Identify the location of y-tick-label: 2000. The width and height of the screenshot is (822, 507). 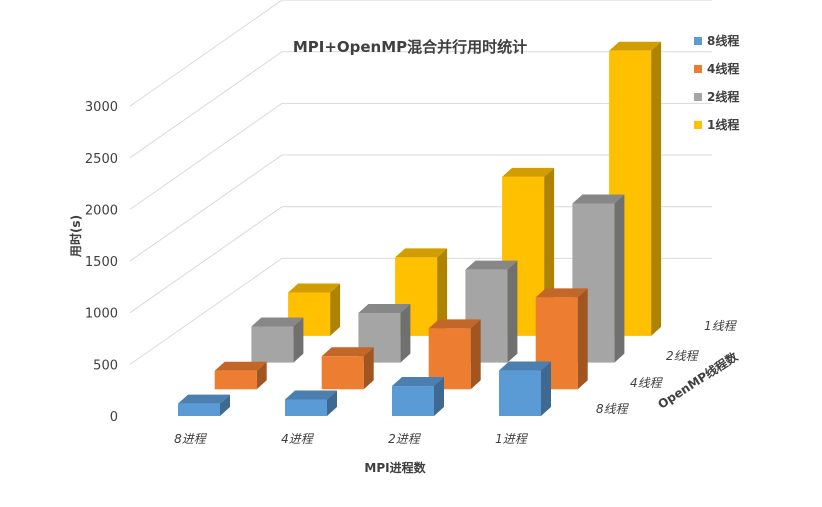
(101, 210).